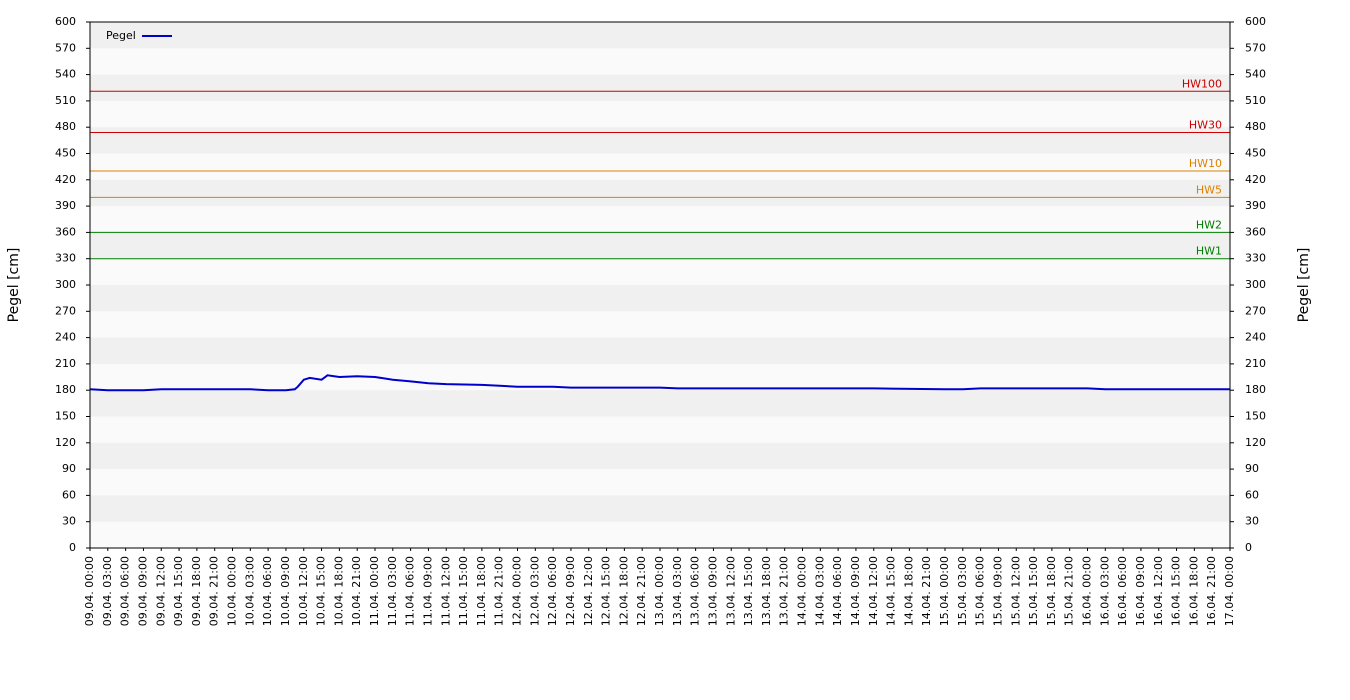 The height and width of the screenshot is (700, 1350). I want to click on y2-axis-title: Pegel [cm], so click(1304, 285).